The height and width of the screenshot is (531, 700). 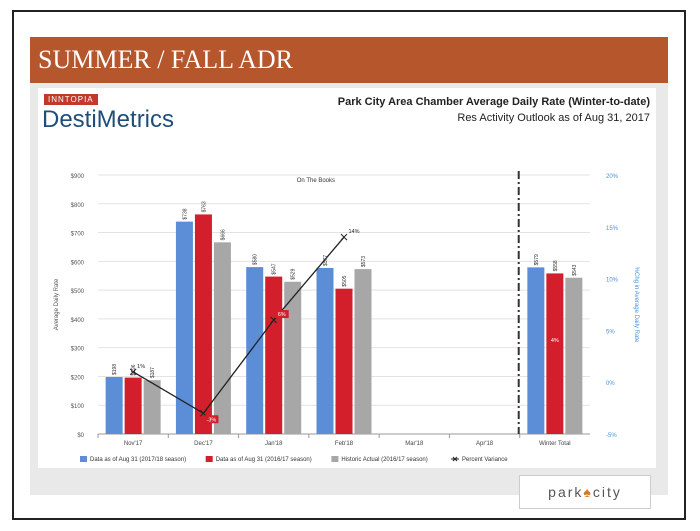 I want to click on legend-label: Historic Actual (2016/17 season), so click(x=384, y=460).